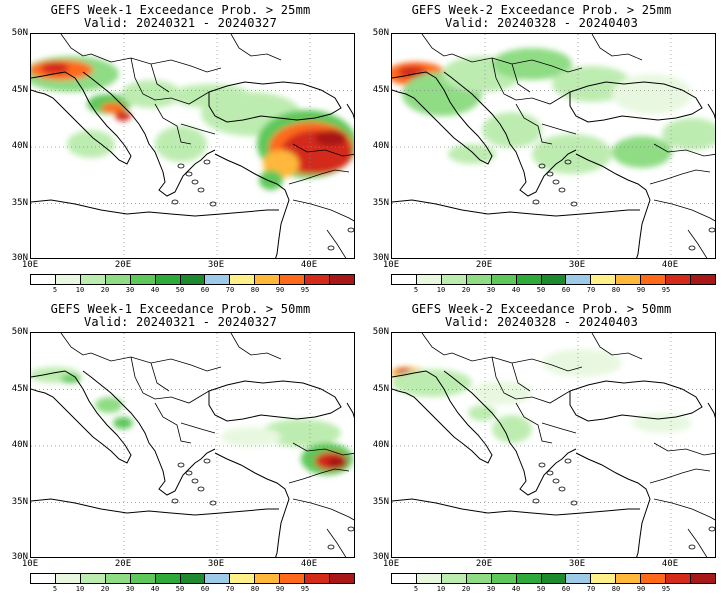 The height and width of the screenshot is (598, 722). What do you see at coordinates (180, 309) in the screenshot?
I see `panel-title: GEFS Week-1 Exceedance Prob. > 50mm` at bounding box center [180, 309].